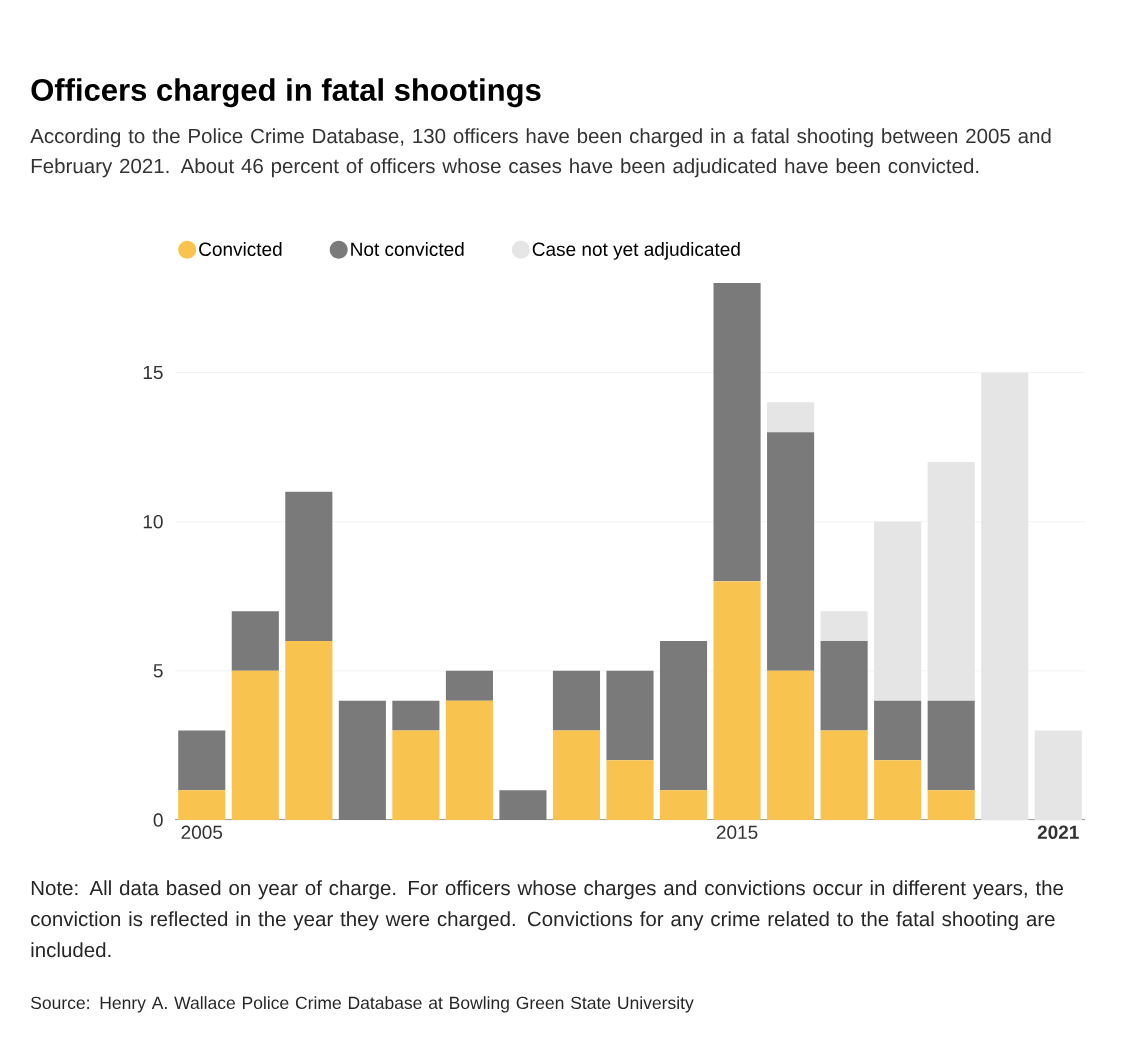 The height and width of the screenshot is (1048, 1138). I want to click on text: Note: All data based on year of charge. For officers whose charges and convictions occur in different years, the conviction is reflected in the year they were charged. Convictions for any crime related to the fatal shooting are included., so click(547, 919).